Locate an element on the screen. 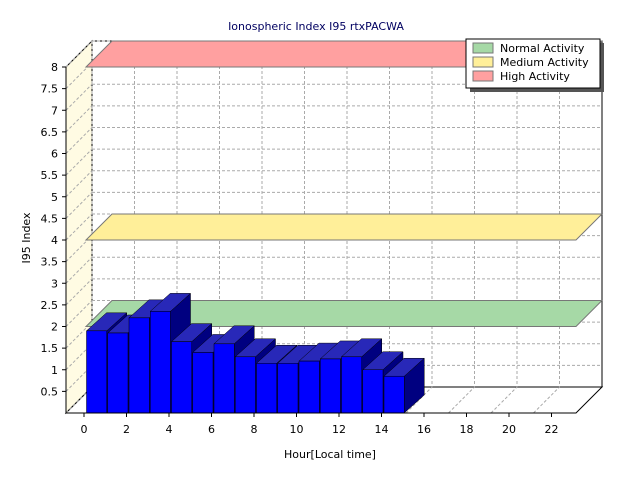 The height and width of the screenshot is (485, 640). y-tick-label: 2 is located at coordinates (54, 327).